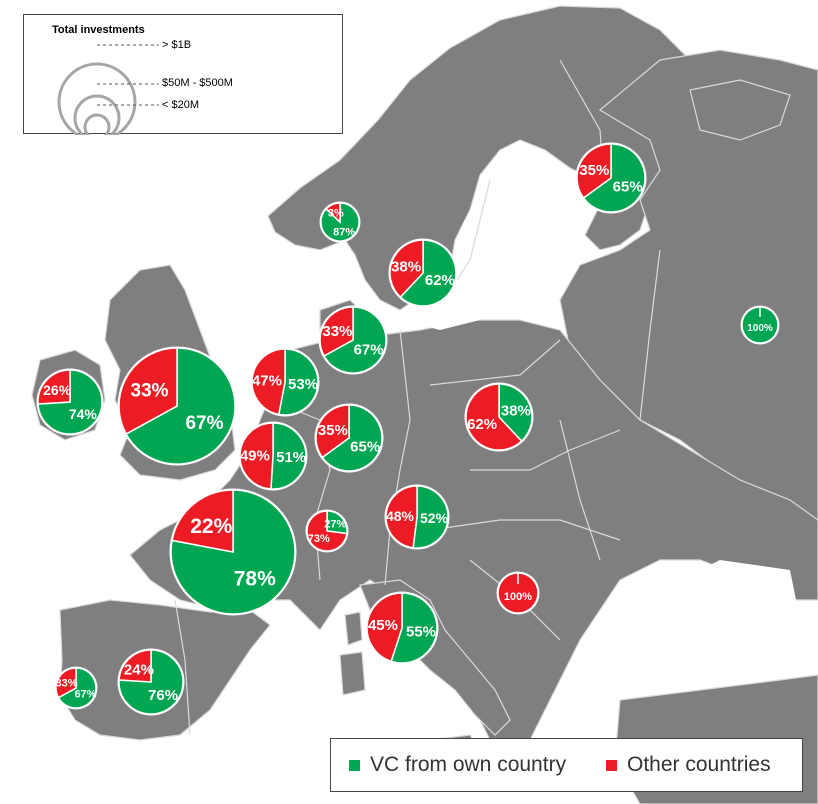 The image size is (818, 804). Describe the element at coordinates (180, 406) in the screenshot. I see `pie-slice-own-uk` at that location.